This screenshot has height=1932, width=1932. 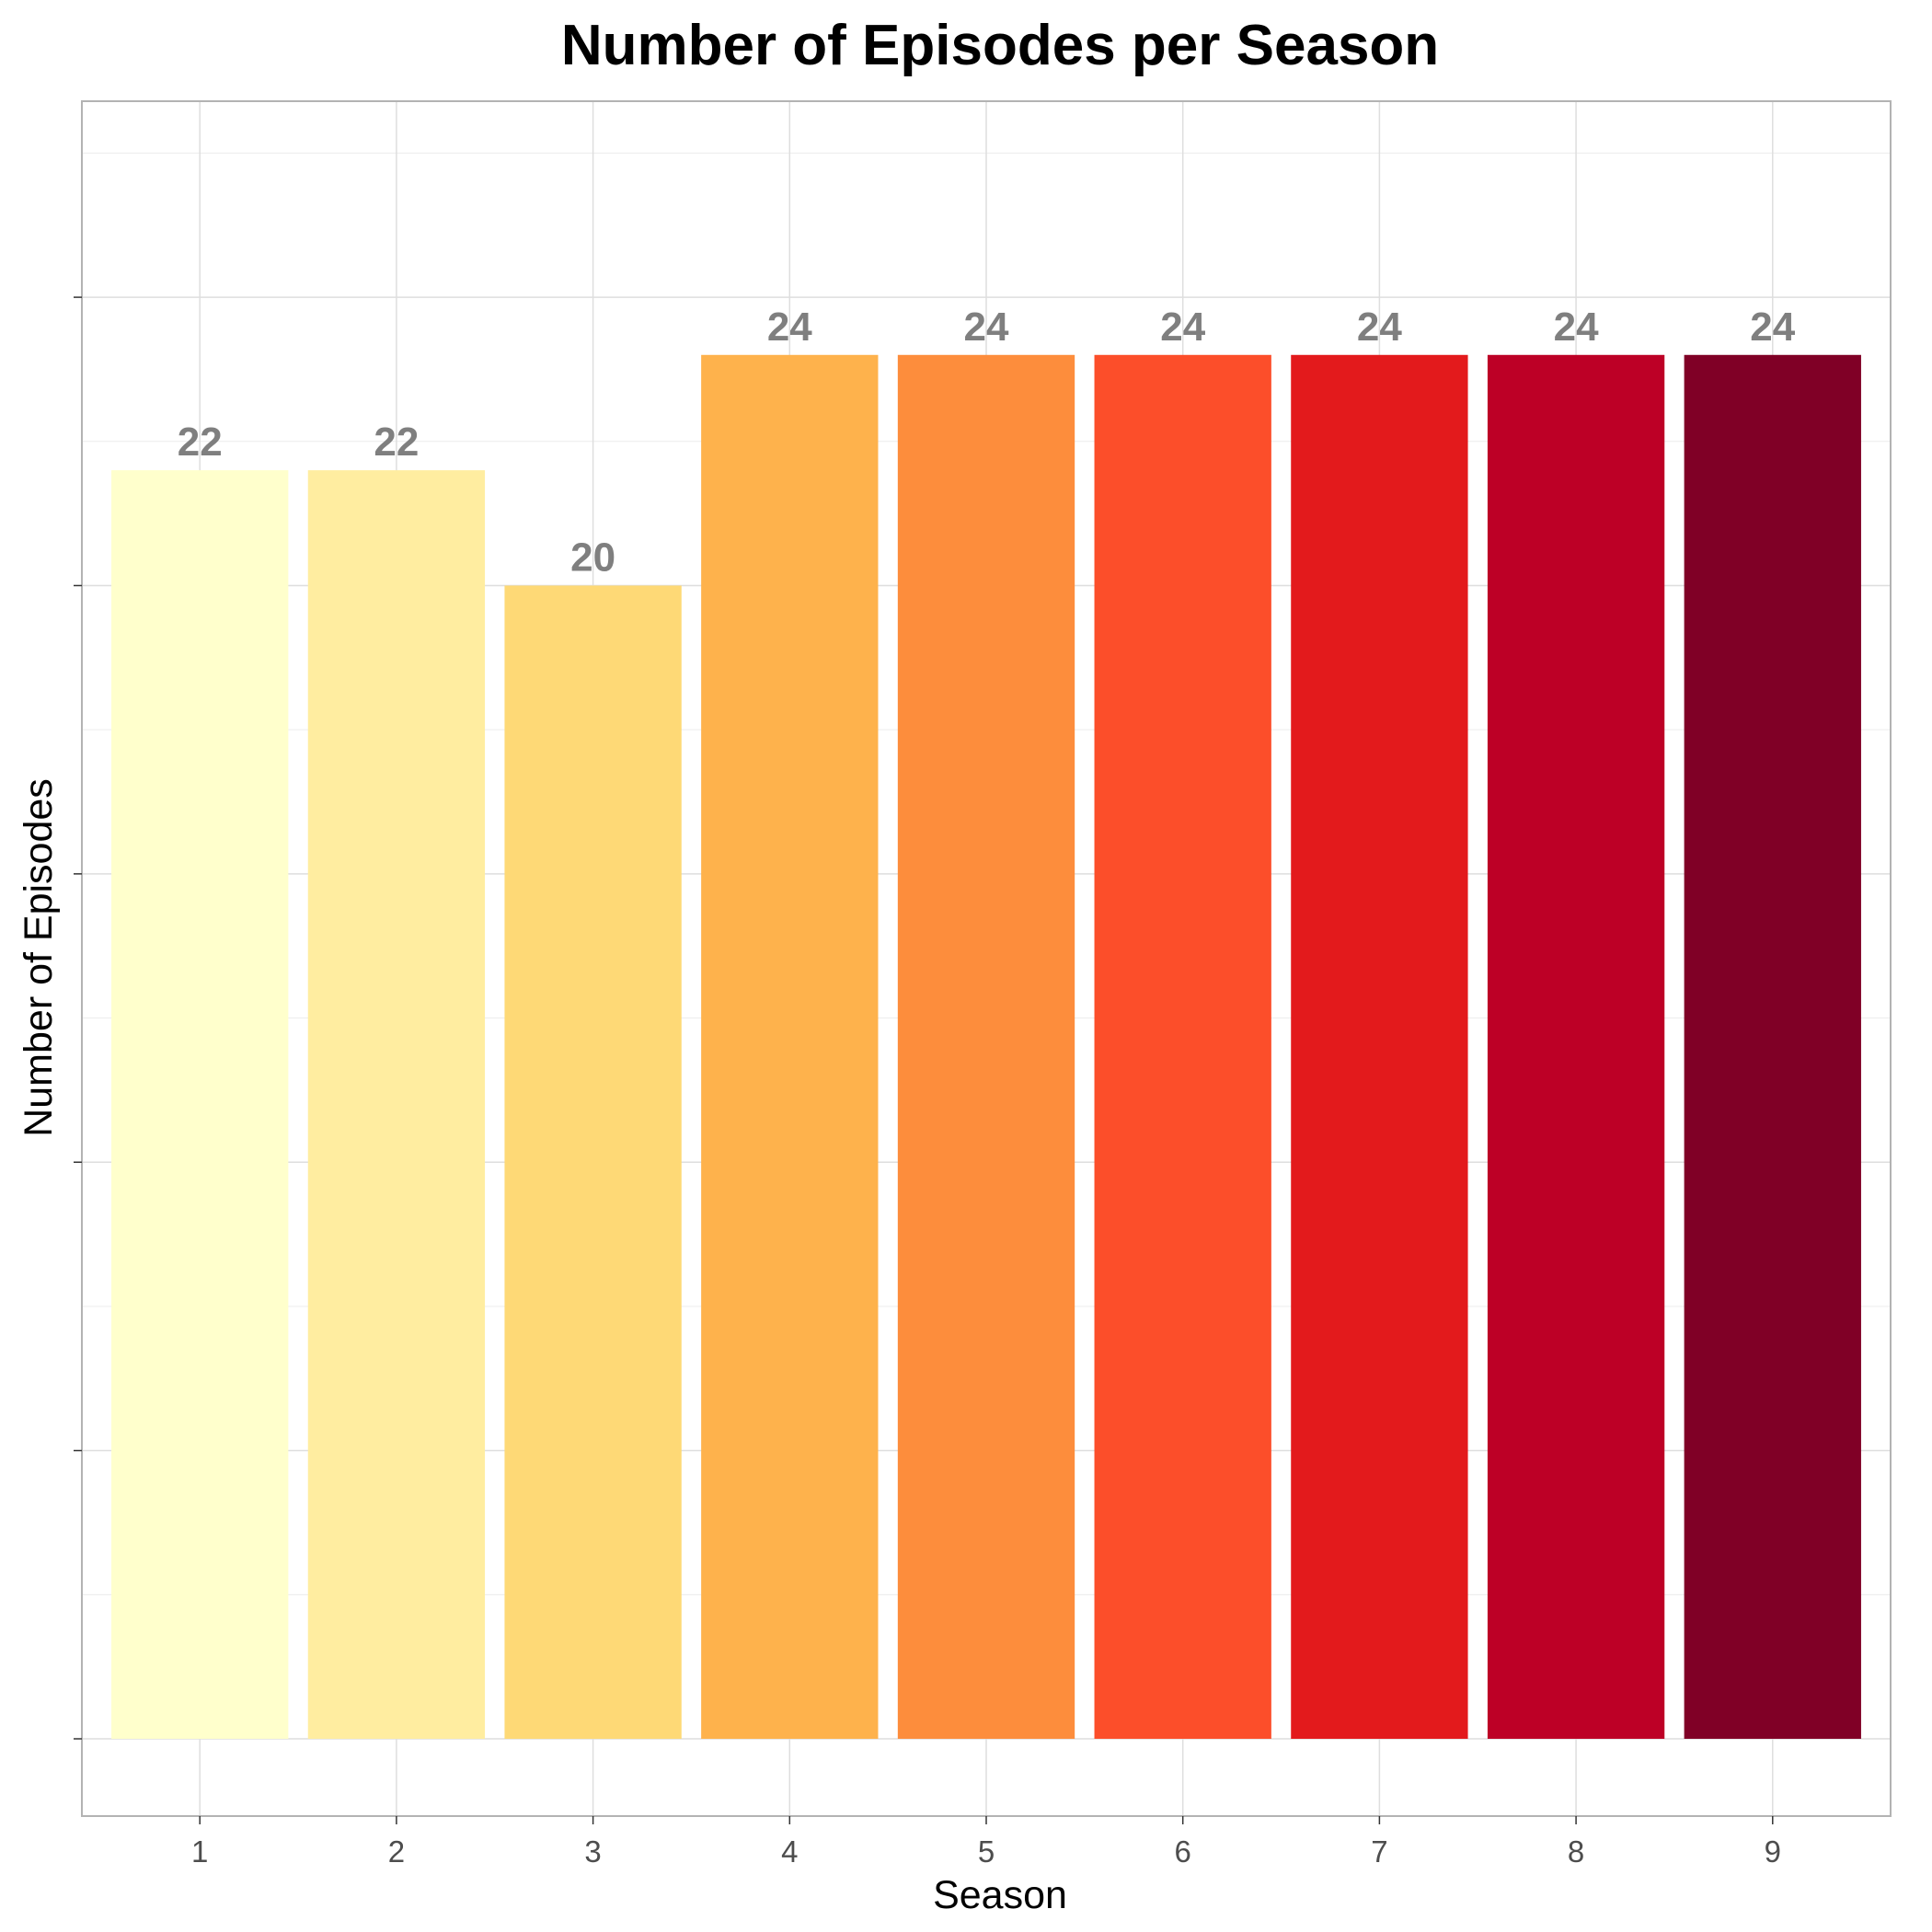 What do you see at coordinates (1183, 1851) in the screenshot?
I see `x-tick-label-6: 6` at bounding box center [1183, 1851].